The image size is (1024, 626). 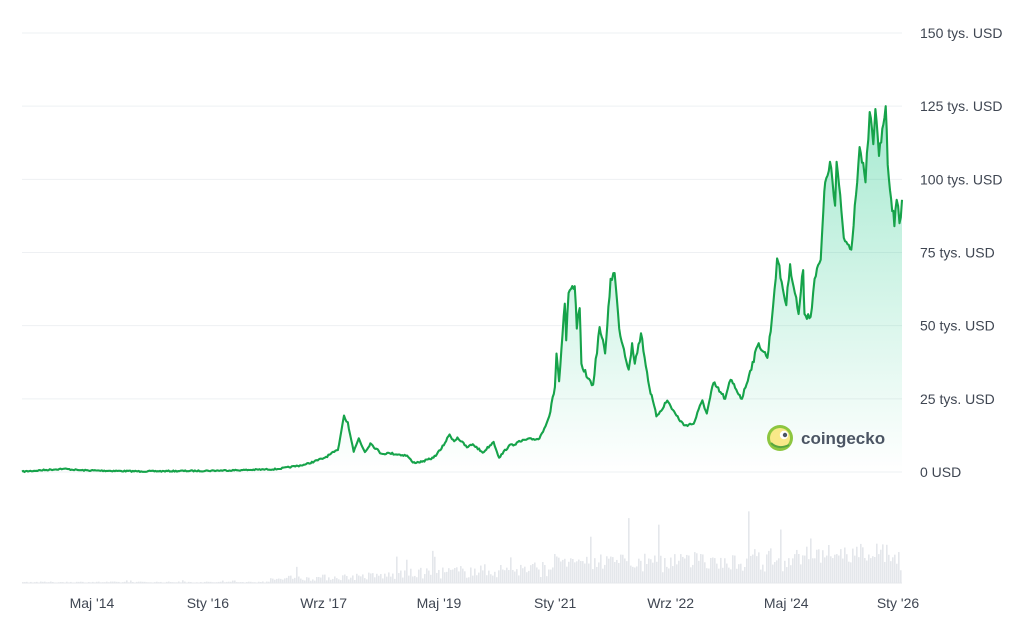 I want to click on gecko-icon, so click(x=780, y=438).